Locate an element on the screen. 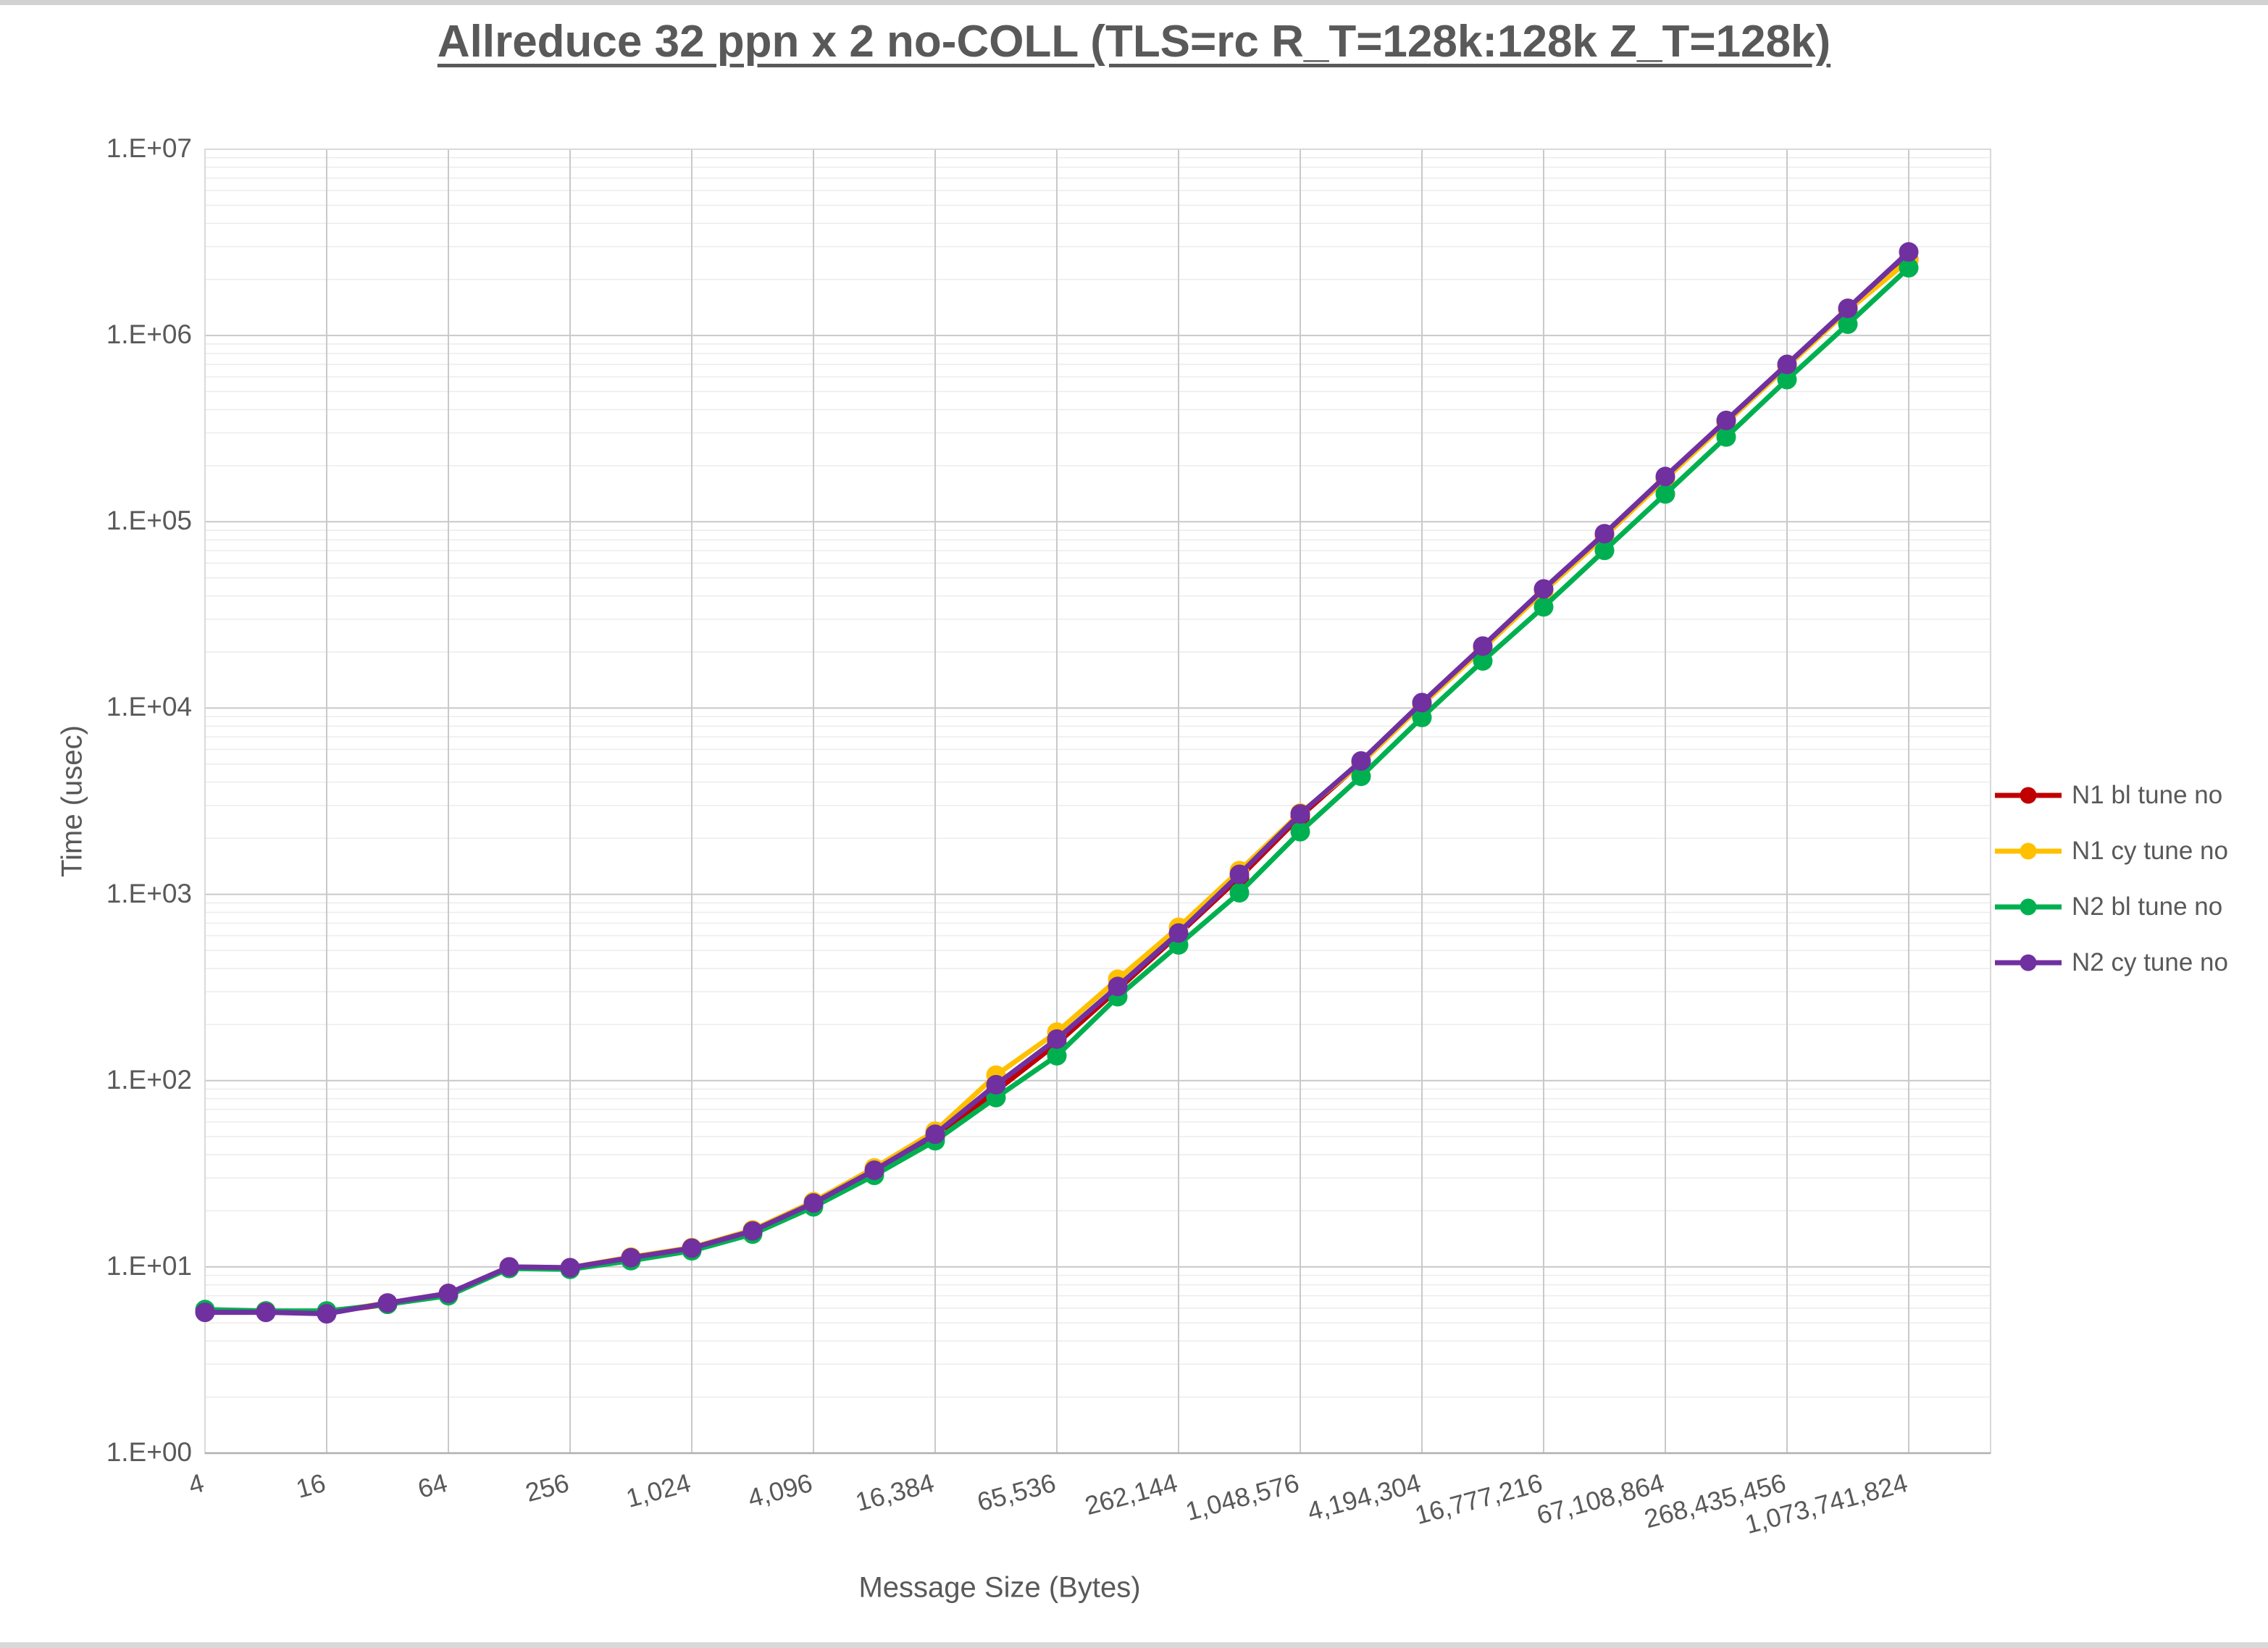  x-axis-title: Message Size (Bytes) is located at coordinates (1000, 1587).